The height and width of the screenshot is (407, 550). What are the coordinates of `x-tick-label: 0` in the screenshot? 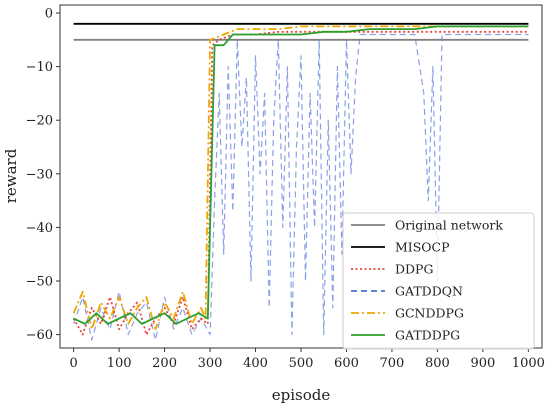 It's located at (74, 363).